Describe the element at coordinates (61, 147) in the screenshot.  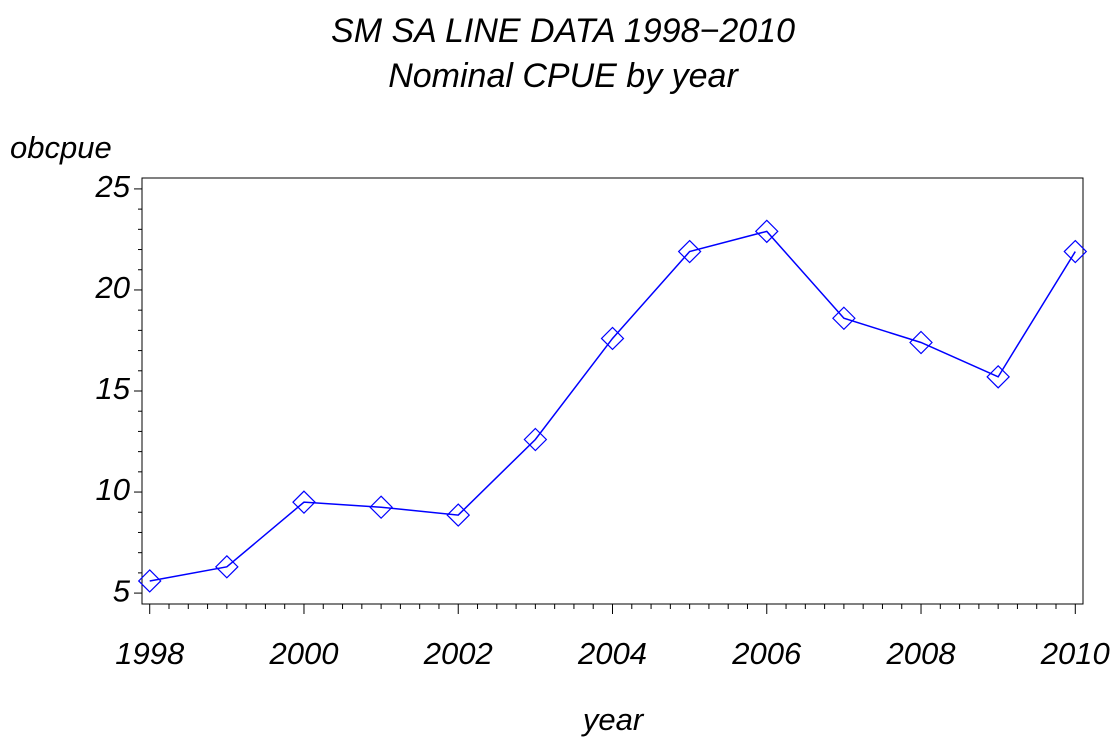
I see `y-axis-label: obcpue` at that location.